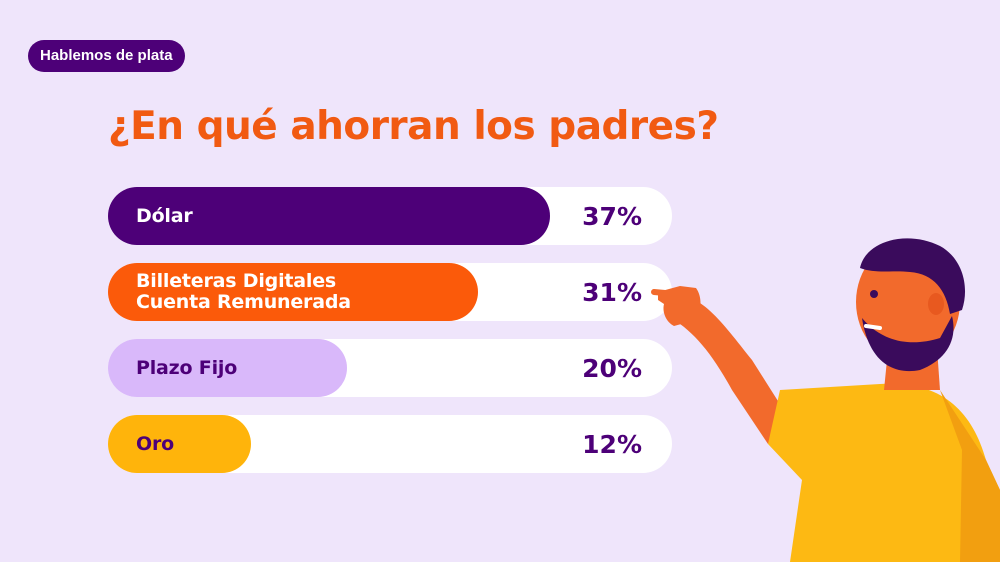 Image resolution: width=1000 pixels, height=562 pixels. I want to click on bar-row: Plazo Fijo 20%, so click(390, 368).